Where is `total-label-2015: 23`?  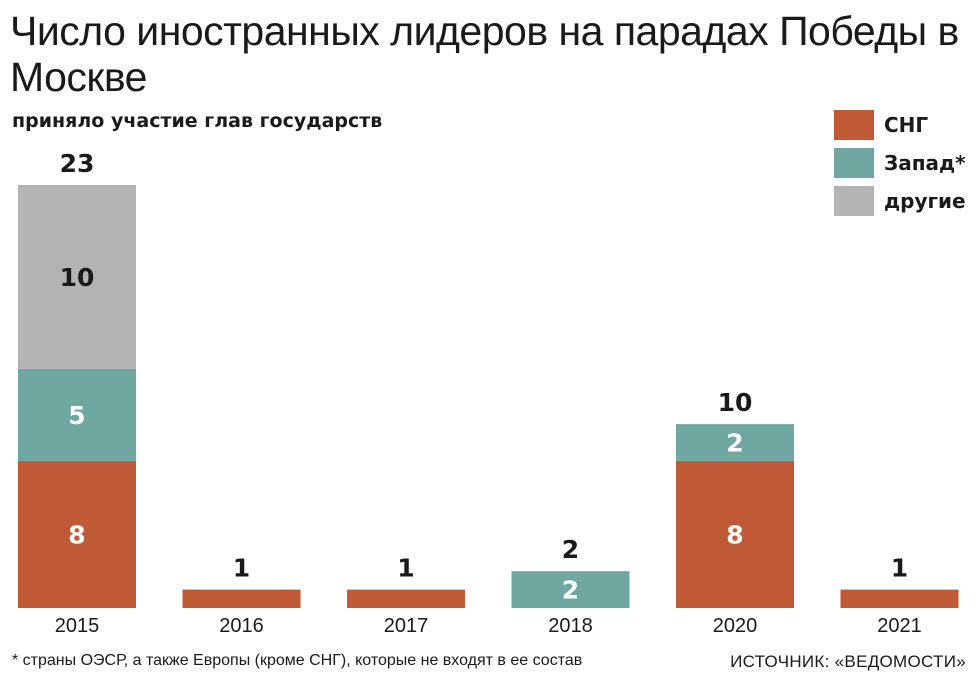
total-label-2015: 23 is located at coordinates (77, 163).